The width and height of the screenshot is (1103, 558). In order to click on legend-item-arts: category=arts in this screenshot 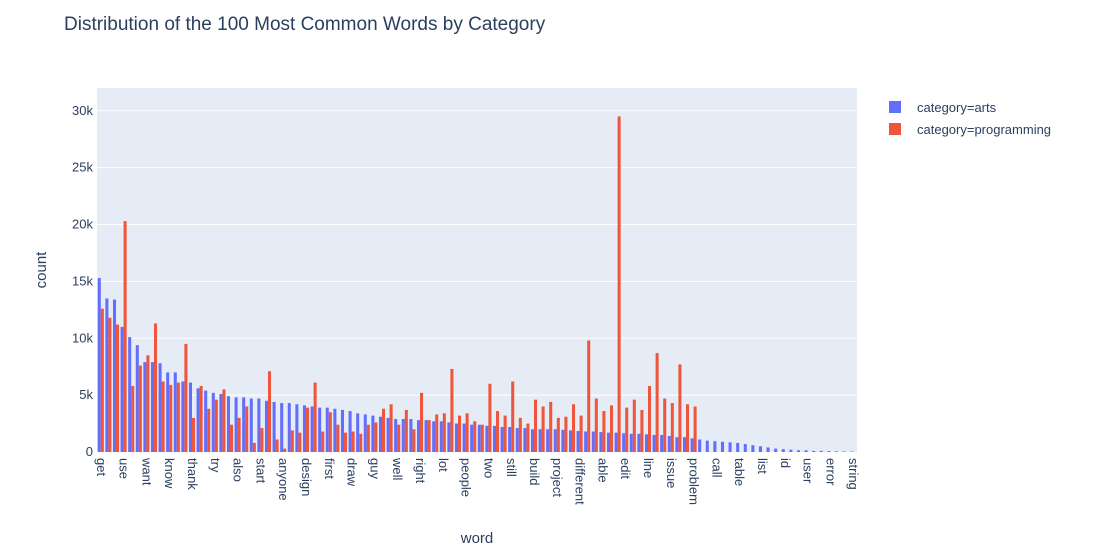, I will do `click(970, 107)`.